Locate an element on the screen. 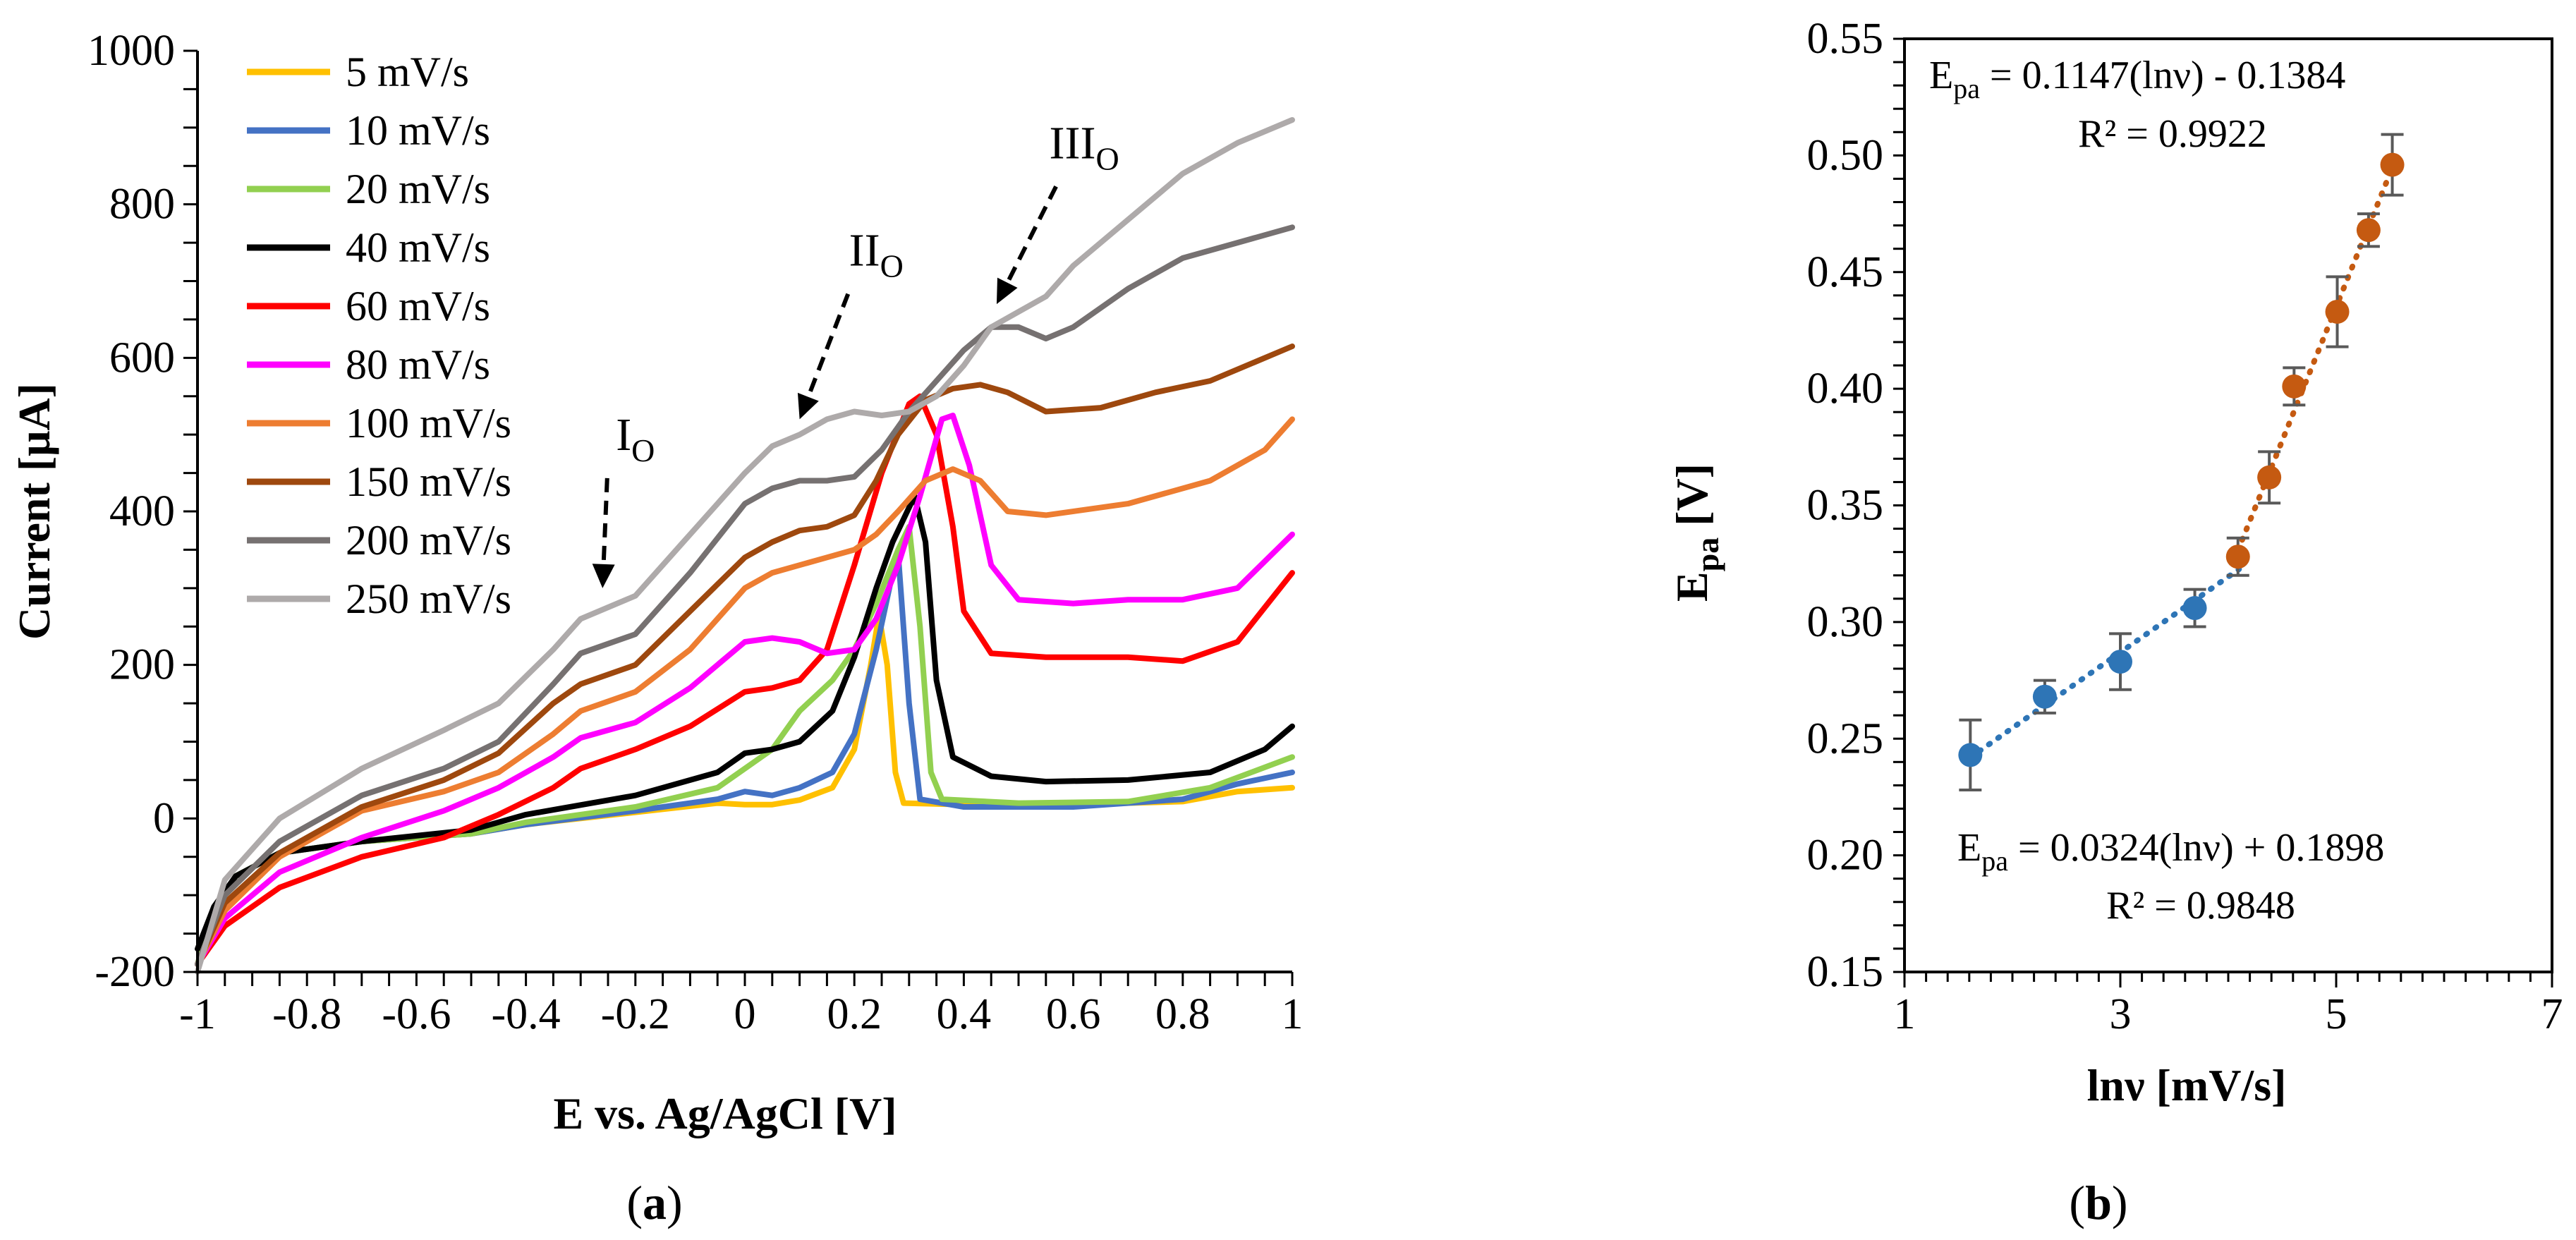  x-tick-label: 0 is located at coordinates (745, 1014).